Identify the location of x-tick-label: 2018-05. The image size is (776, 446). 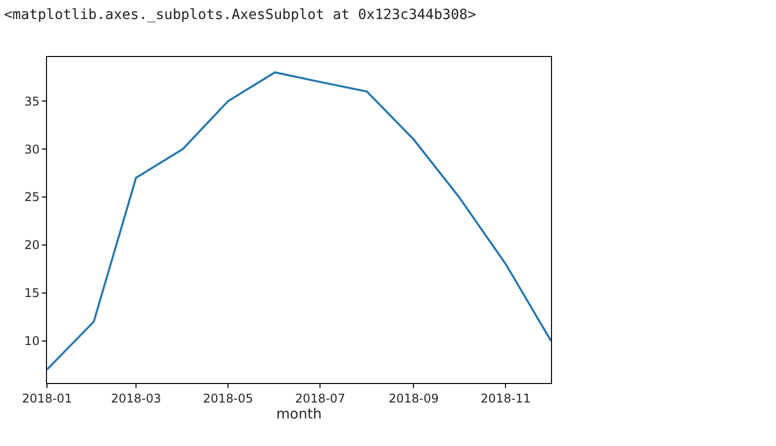
(228, 398).